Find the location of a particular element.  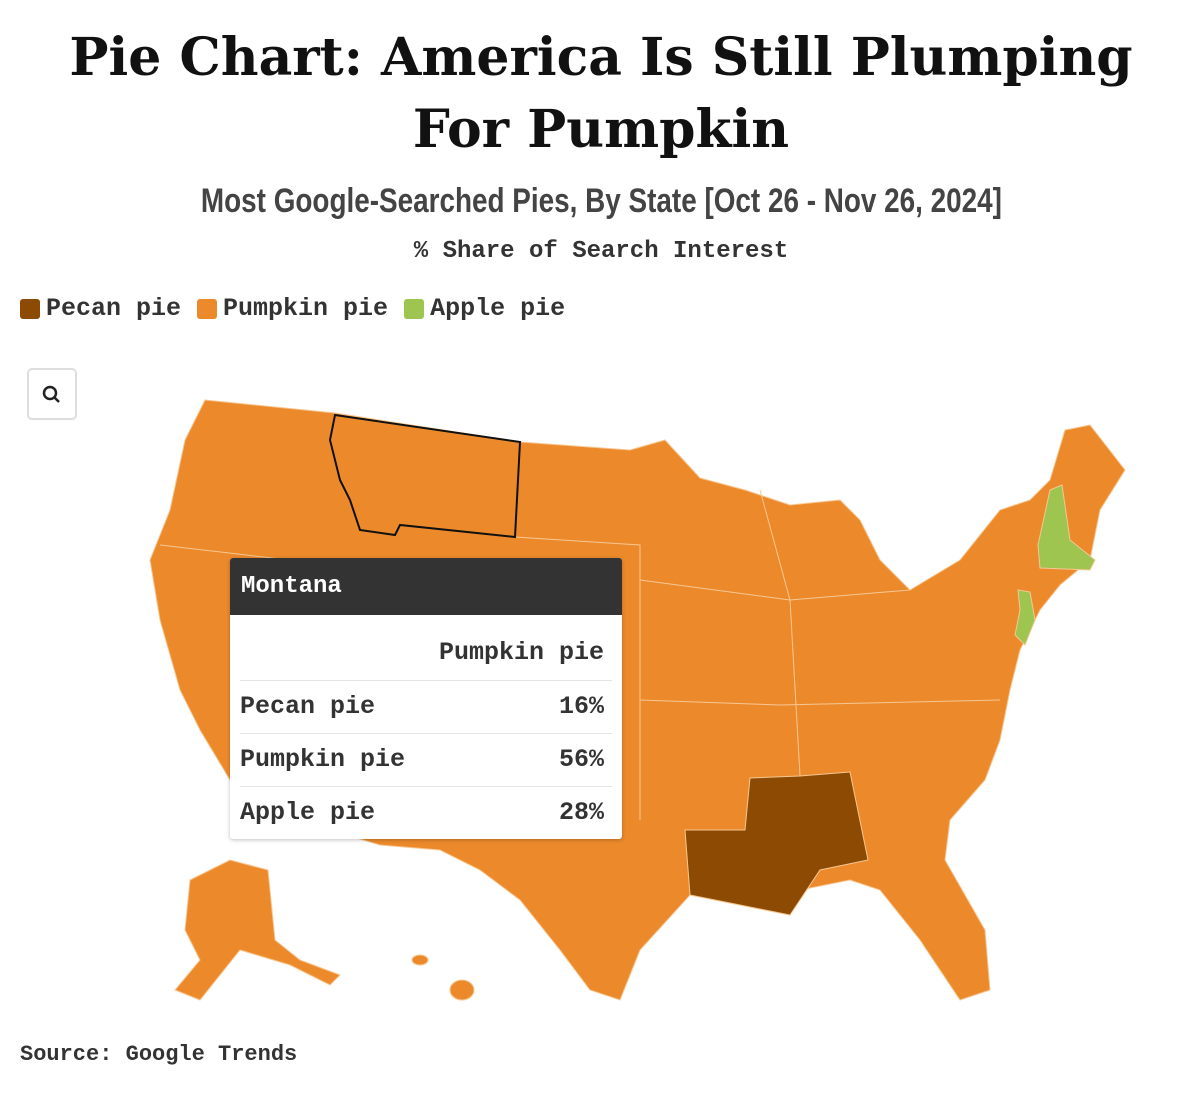

row-label: Apple pie is located at coordinates (308, 812).